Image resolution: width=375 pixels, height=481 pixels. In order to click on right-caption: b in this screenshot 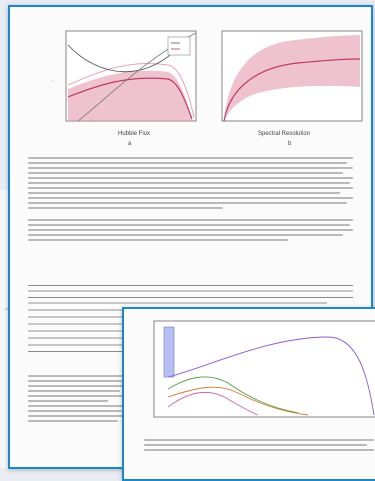, I will do `click(290, 144)`.